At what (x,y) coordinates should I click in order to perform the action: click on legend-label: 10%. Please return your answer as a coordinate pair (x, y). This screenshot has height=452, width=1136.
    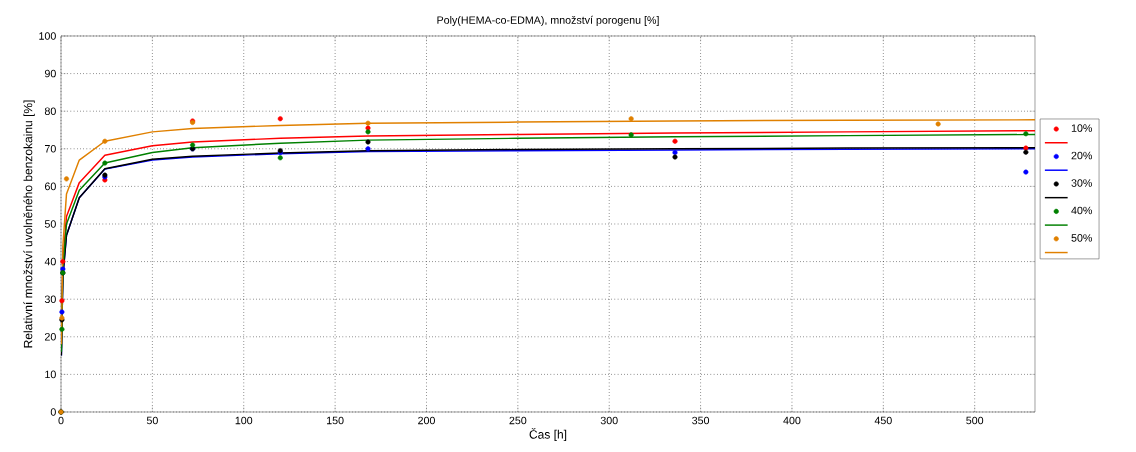
    Looking at the image, I should click on (1081, 128).